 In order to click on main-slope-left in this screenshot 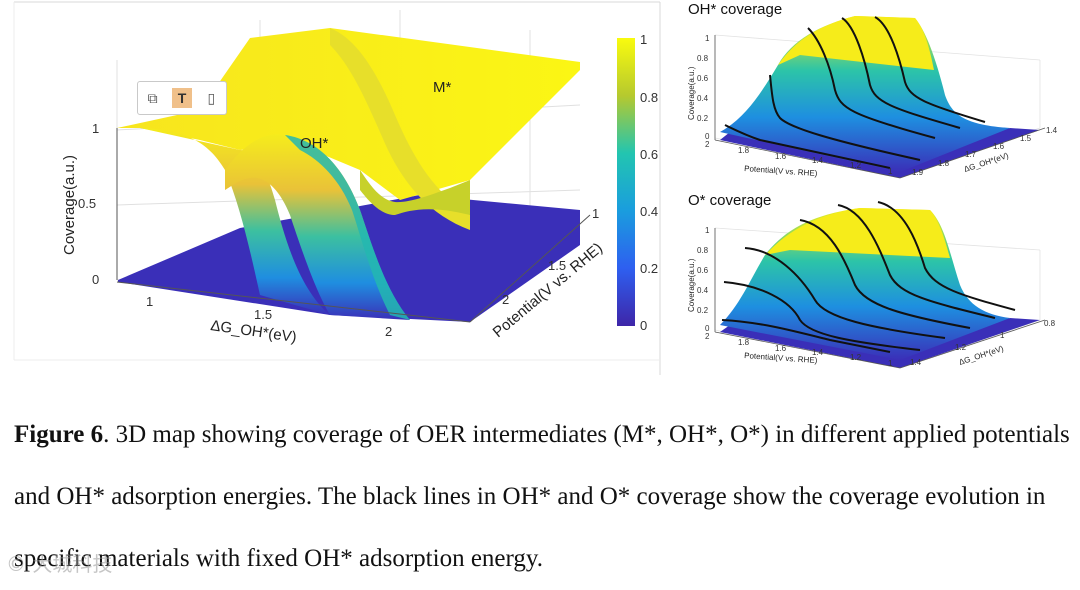, I will do `click(235, 221)`.